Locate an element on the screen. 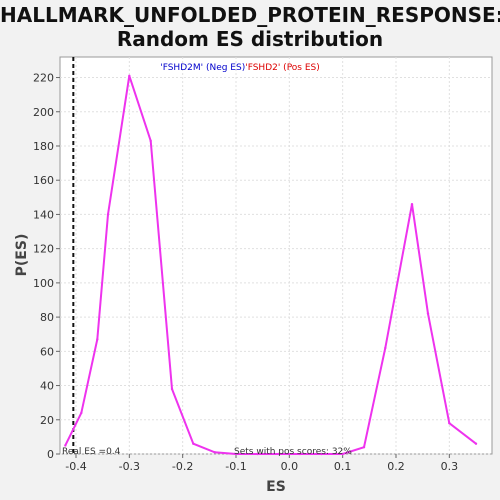 This screenshot has width=500, height=500. y-tick-label: 220 is located at coordinates (43, 78).